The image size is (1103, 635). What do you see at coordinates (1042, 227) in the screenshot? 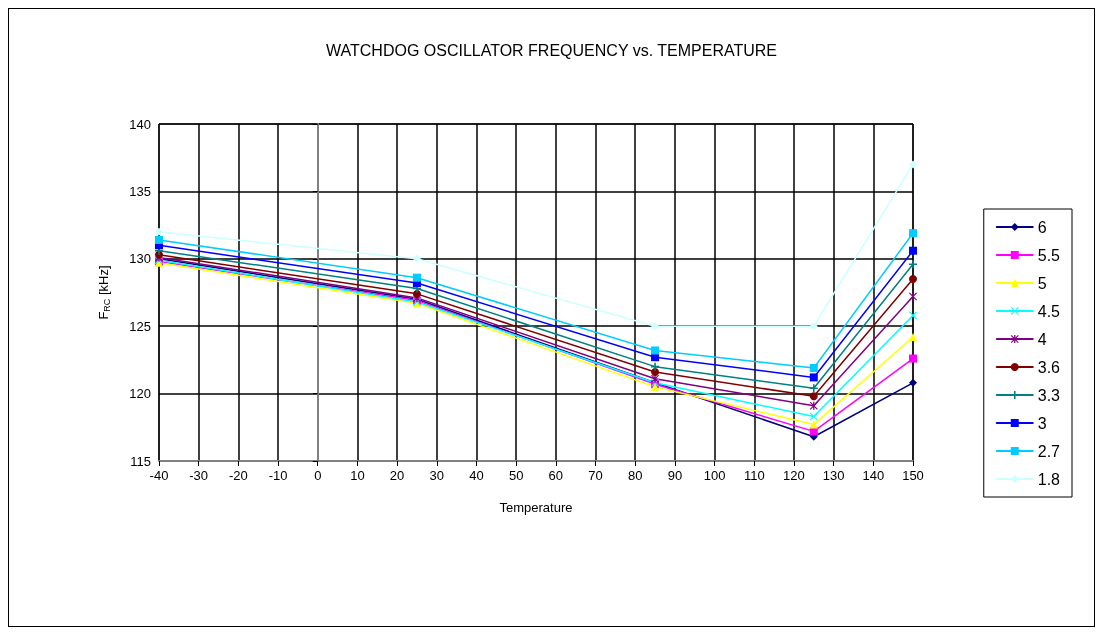
I see `legend-label: 6` at bounding box center [1042, 227].